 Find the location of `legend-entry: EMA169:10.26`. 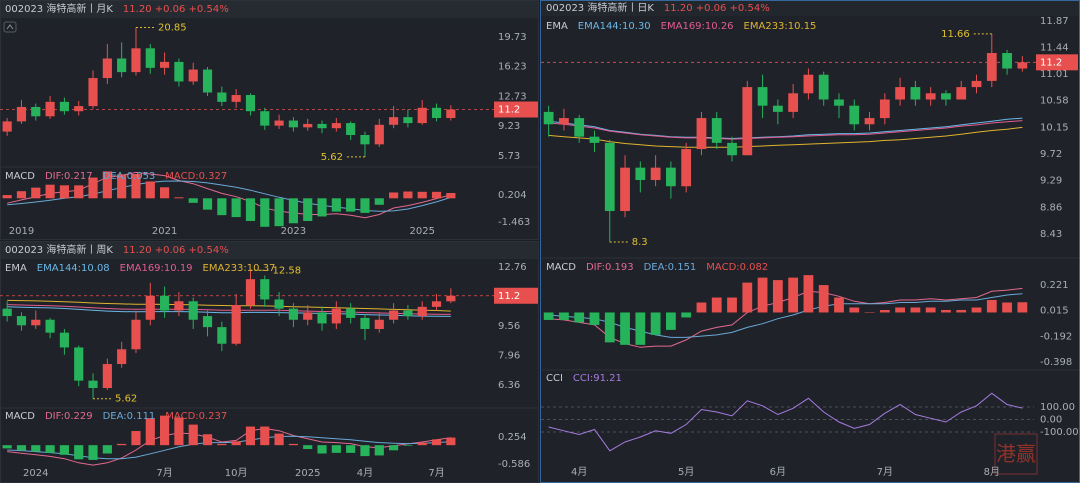

legend-entry: EMA169:10.26 is located at coordinates (697, 26).